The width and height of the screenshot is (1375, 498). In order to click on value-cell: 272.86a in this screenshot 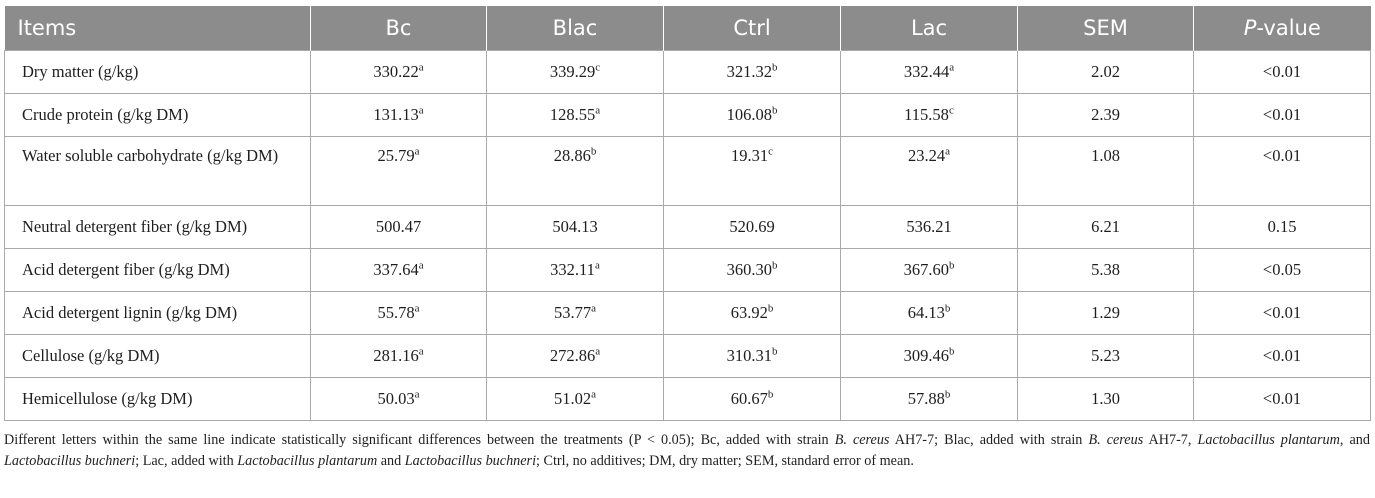, I will do `click(575, 356)`.